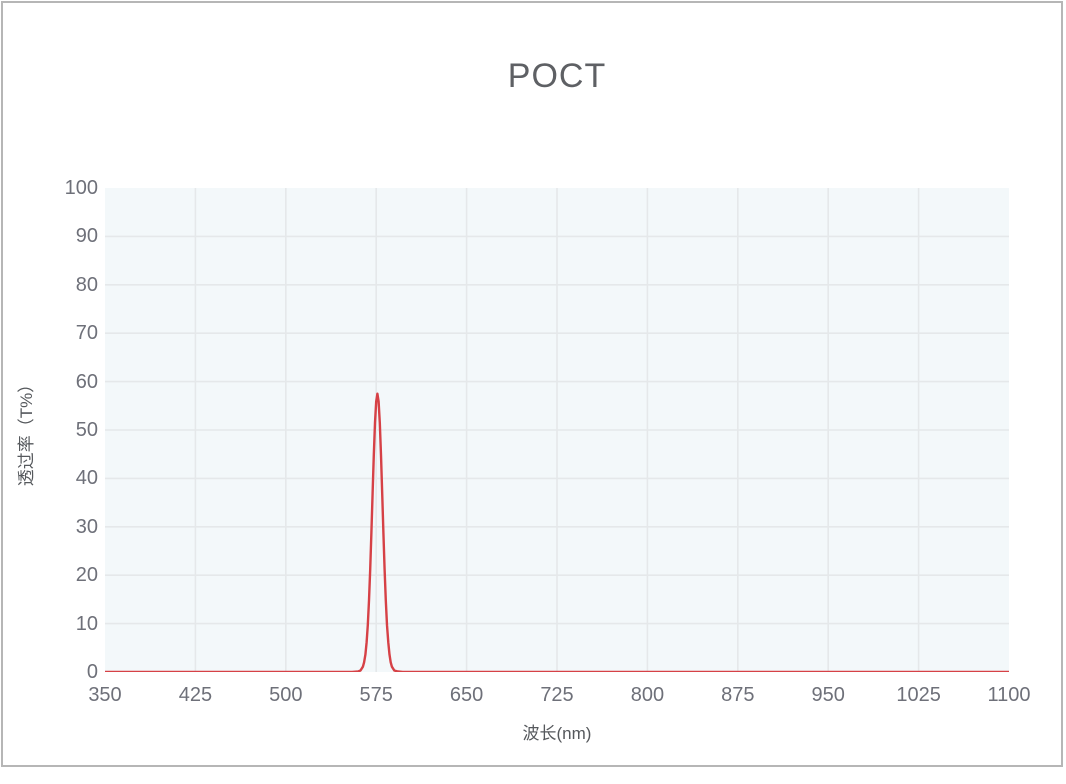 The image size is (1066, 784). I want to click on y-tick-label: 100, so click(81, 188).